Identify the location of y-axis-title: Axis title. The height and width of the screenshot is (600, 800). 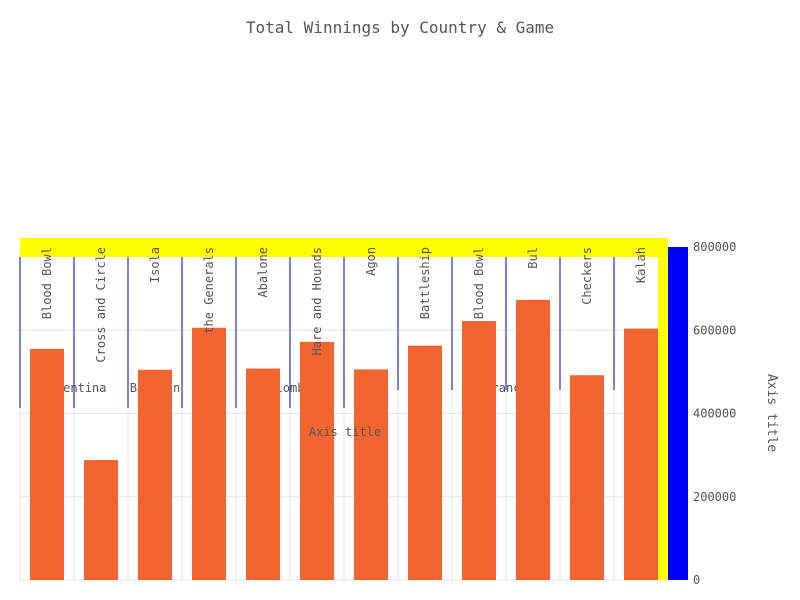
(771, 413).